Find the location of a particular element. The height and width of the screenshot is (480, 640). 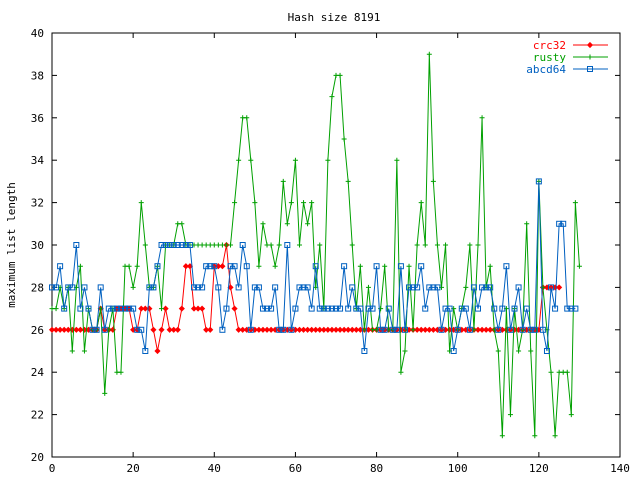

y-tick-label: 24 is located at coordinates (38, 372).